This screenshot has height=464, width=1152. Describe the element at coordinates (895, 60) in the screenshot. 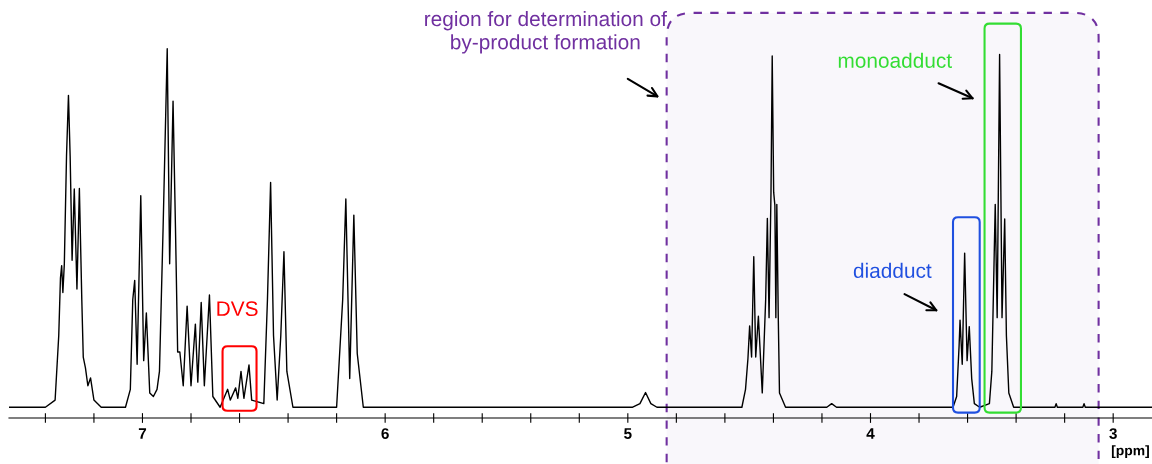

I see `annotation: monoadduct` at that location.